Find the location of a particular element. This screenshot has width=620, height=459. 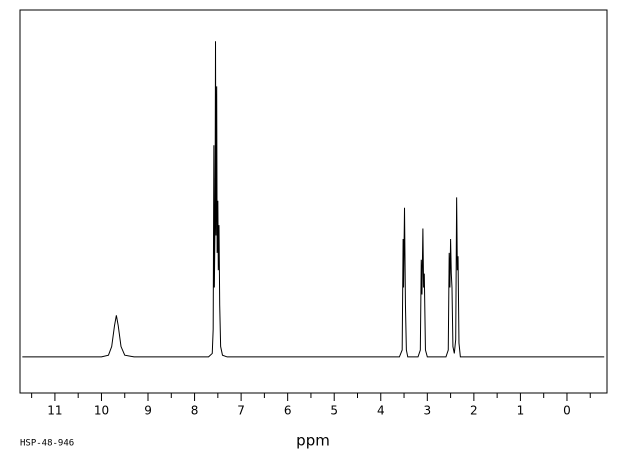

x-tick-label: 5 is located at coordinates (334, 411).